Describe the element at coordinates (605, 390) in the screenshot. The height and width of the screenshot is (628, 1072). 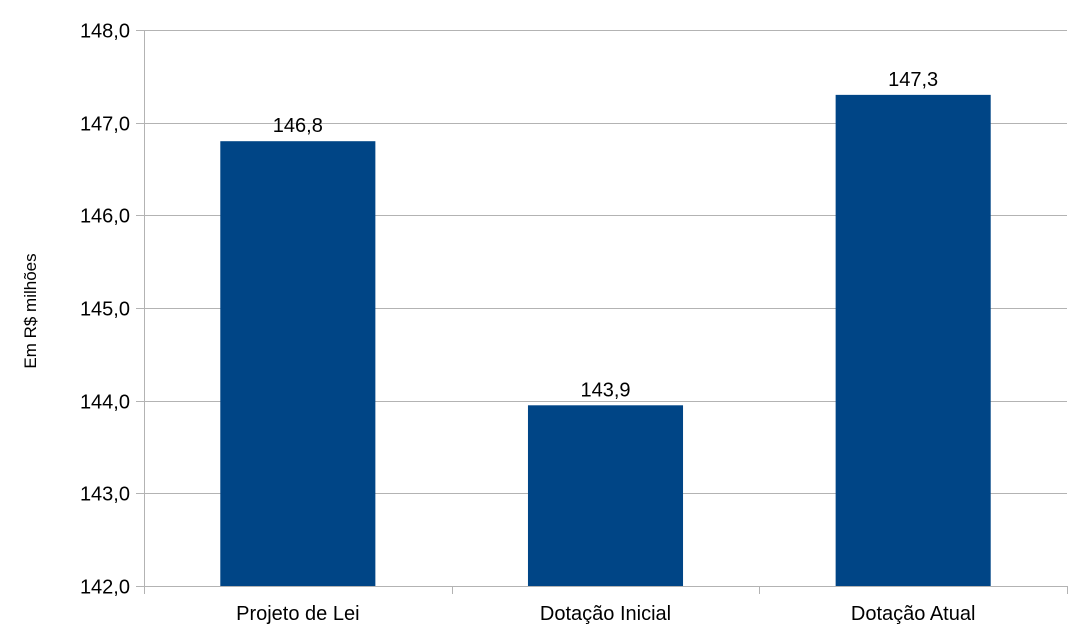
I see `bar-value-label: 143,9` at that location.